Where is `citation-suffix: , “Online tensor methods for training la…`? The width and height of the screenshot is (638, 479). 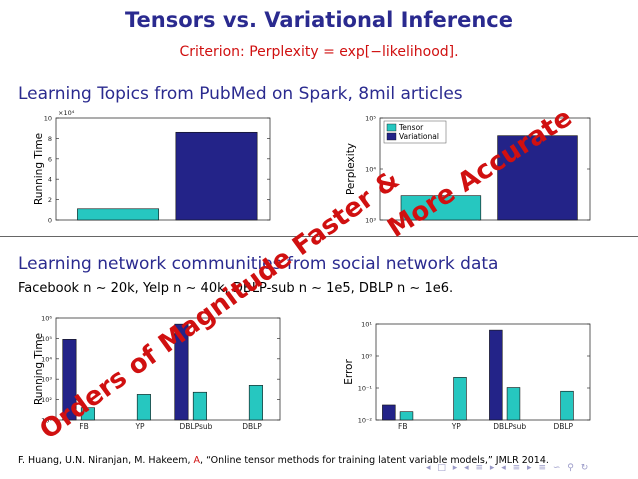 citation-suffix: , “Online tensor methods for training la… is located at coordinates (374, 460).